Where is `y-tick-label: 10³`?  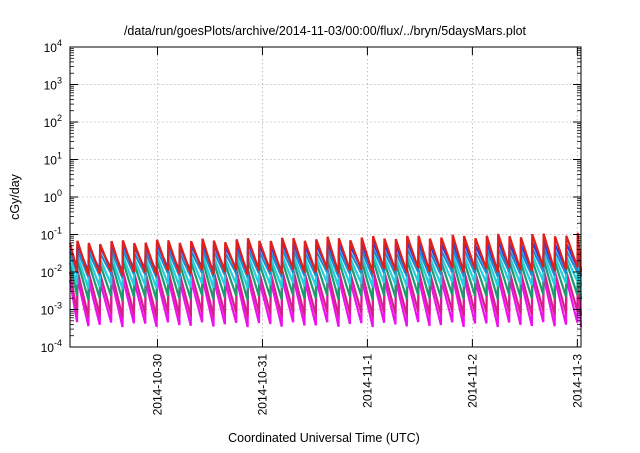
y-tick-label: 10³ is located at coordinates (53, 84).